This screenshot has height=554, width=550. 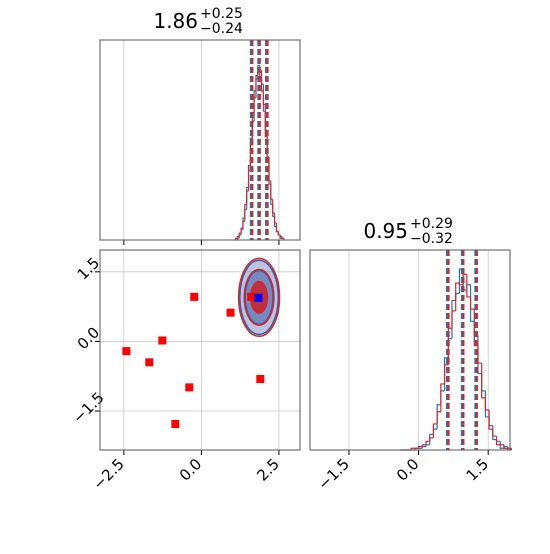 What do you see at coordinates (175, 21) in the screenshot?
I see `title-value: 1.86` at bounding box center [175, 21].